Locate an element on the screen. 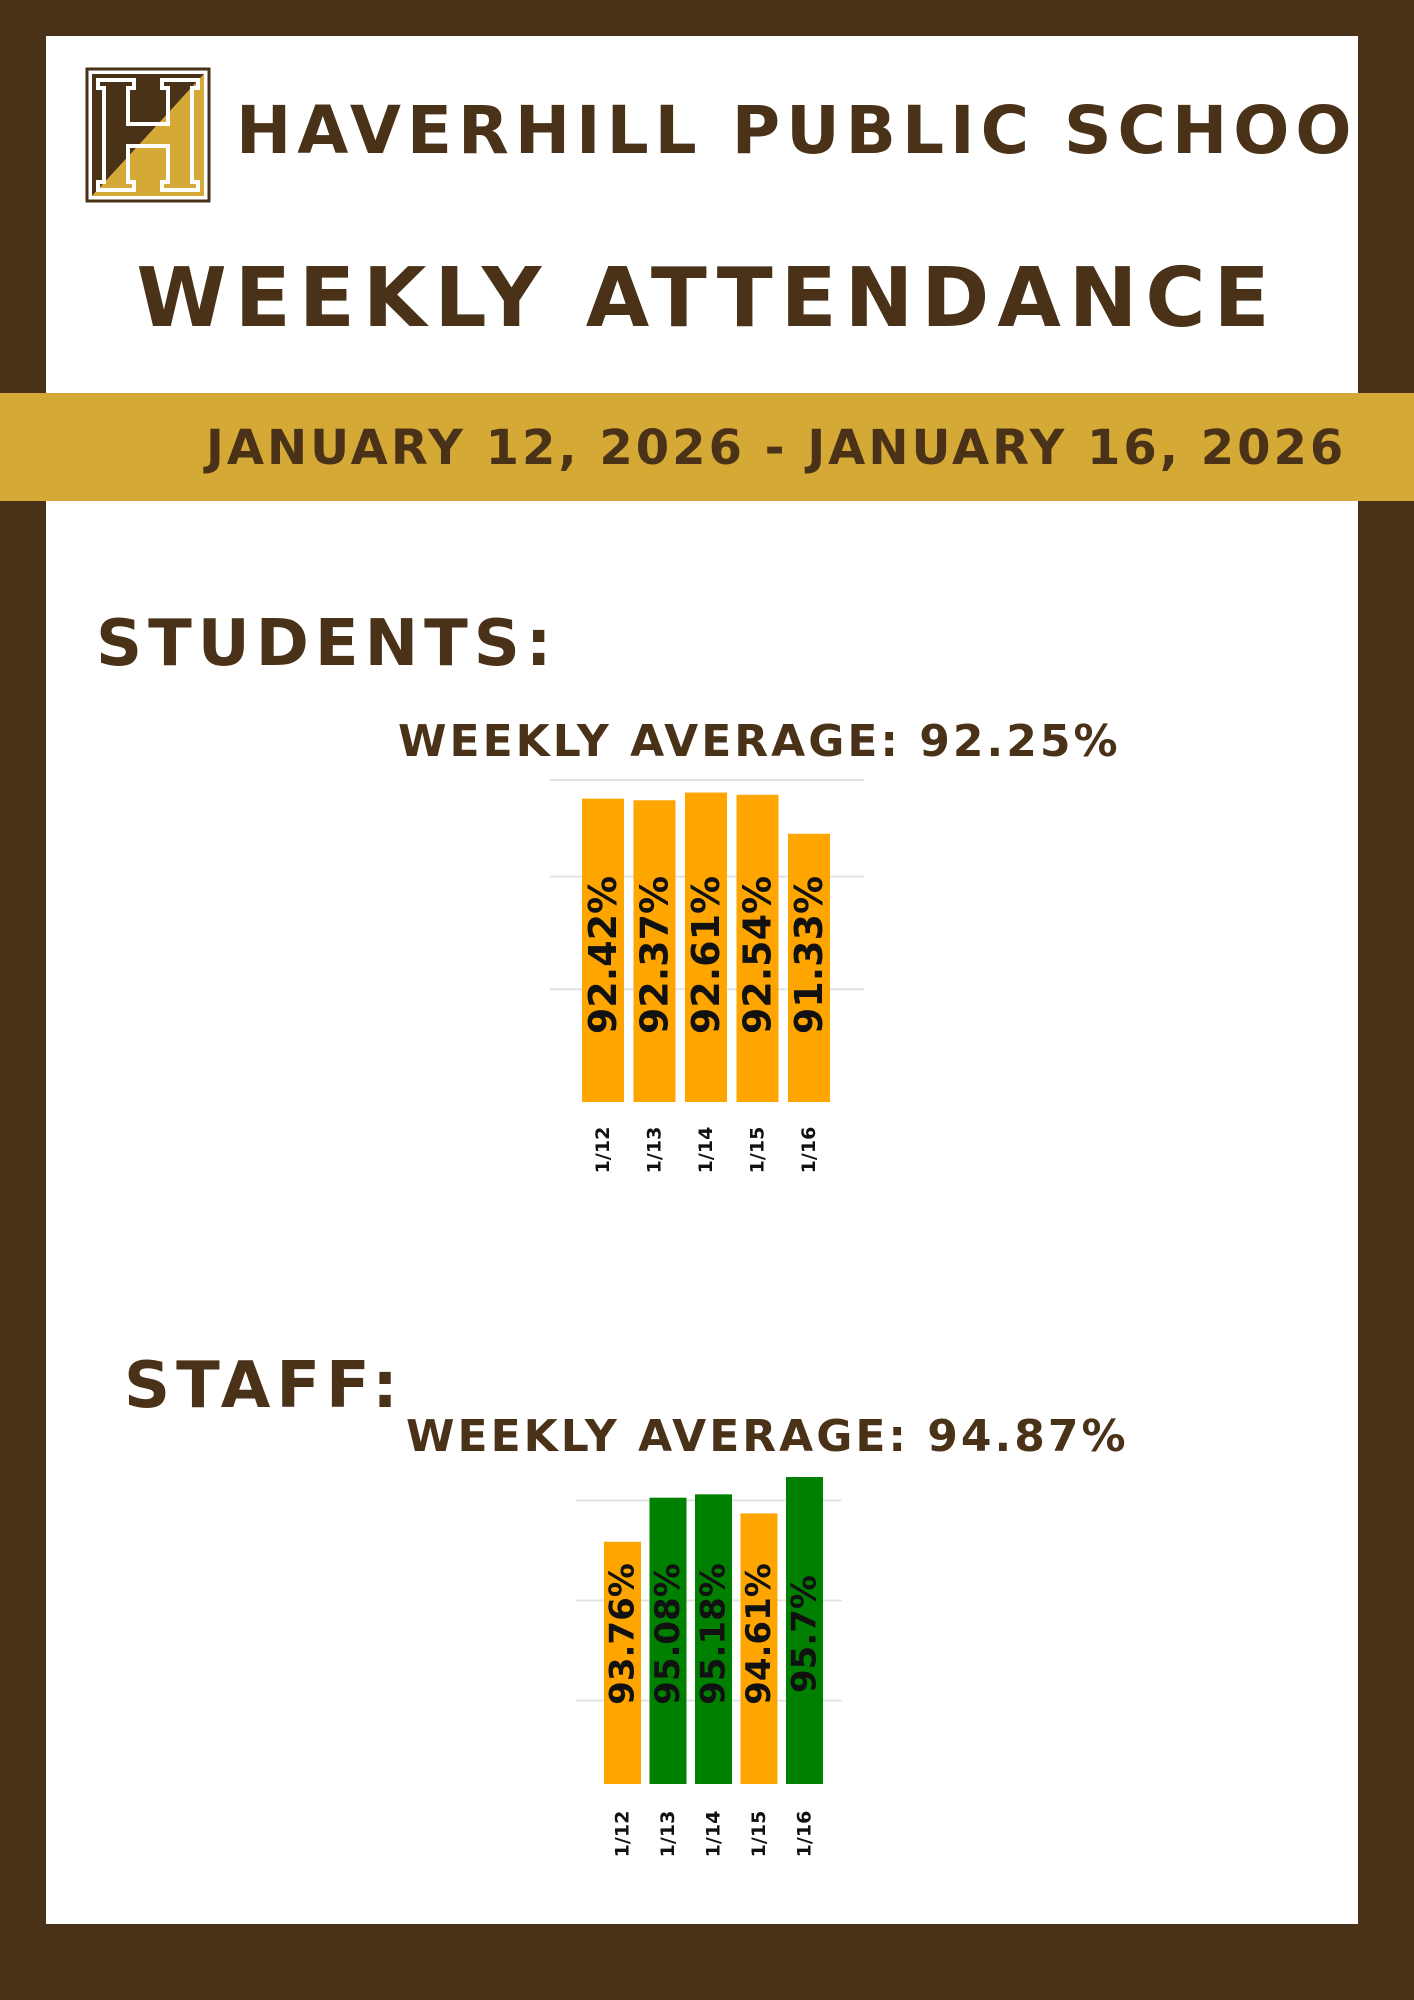  date-range: JANUARY 12, 2026 - JANUARY 16, 2026 is located at coordinates (776, 448).